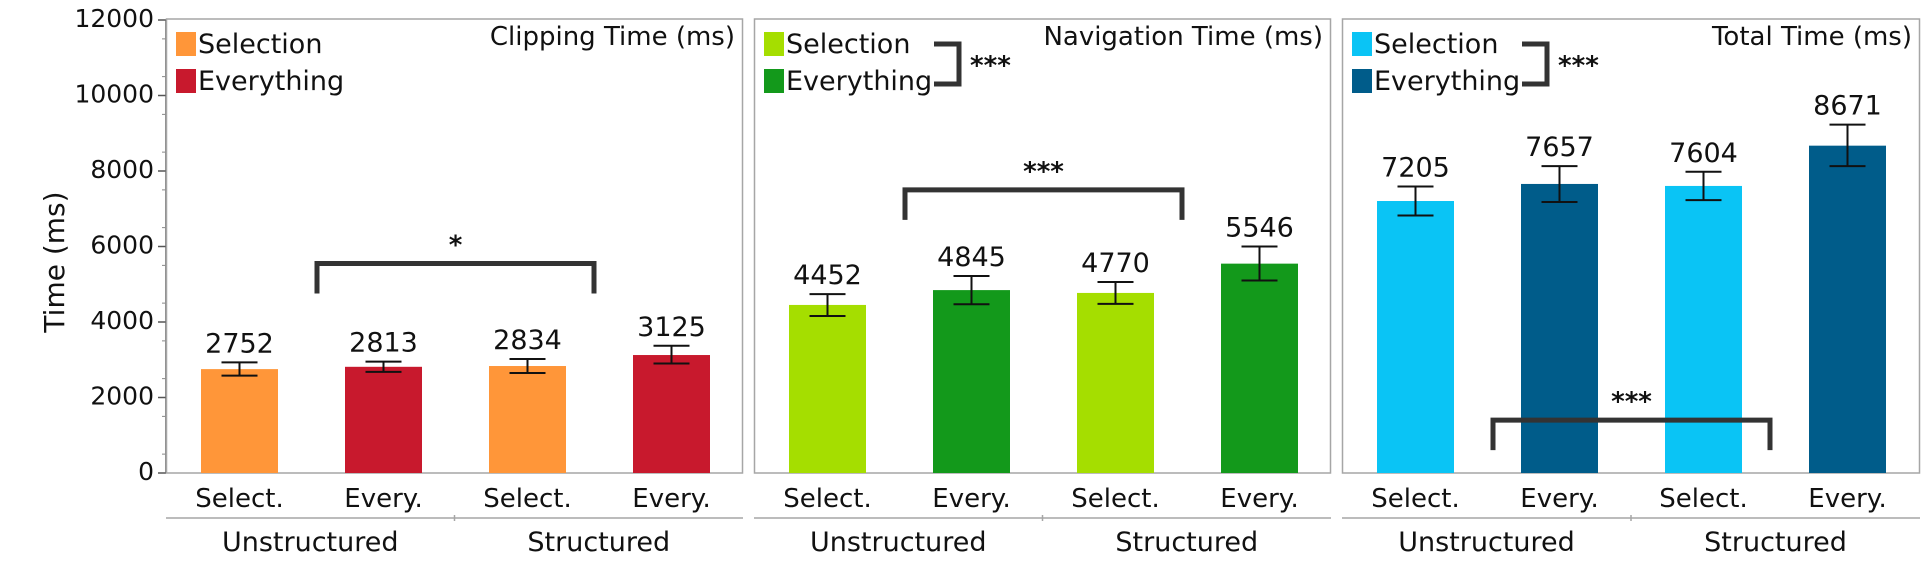  I want to click on significance-label: *, so click(456, 245).